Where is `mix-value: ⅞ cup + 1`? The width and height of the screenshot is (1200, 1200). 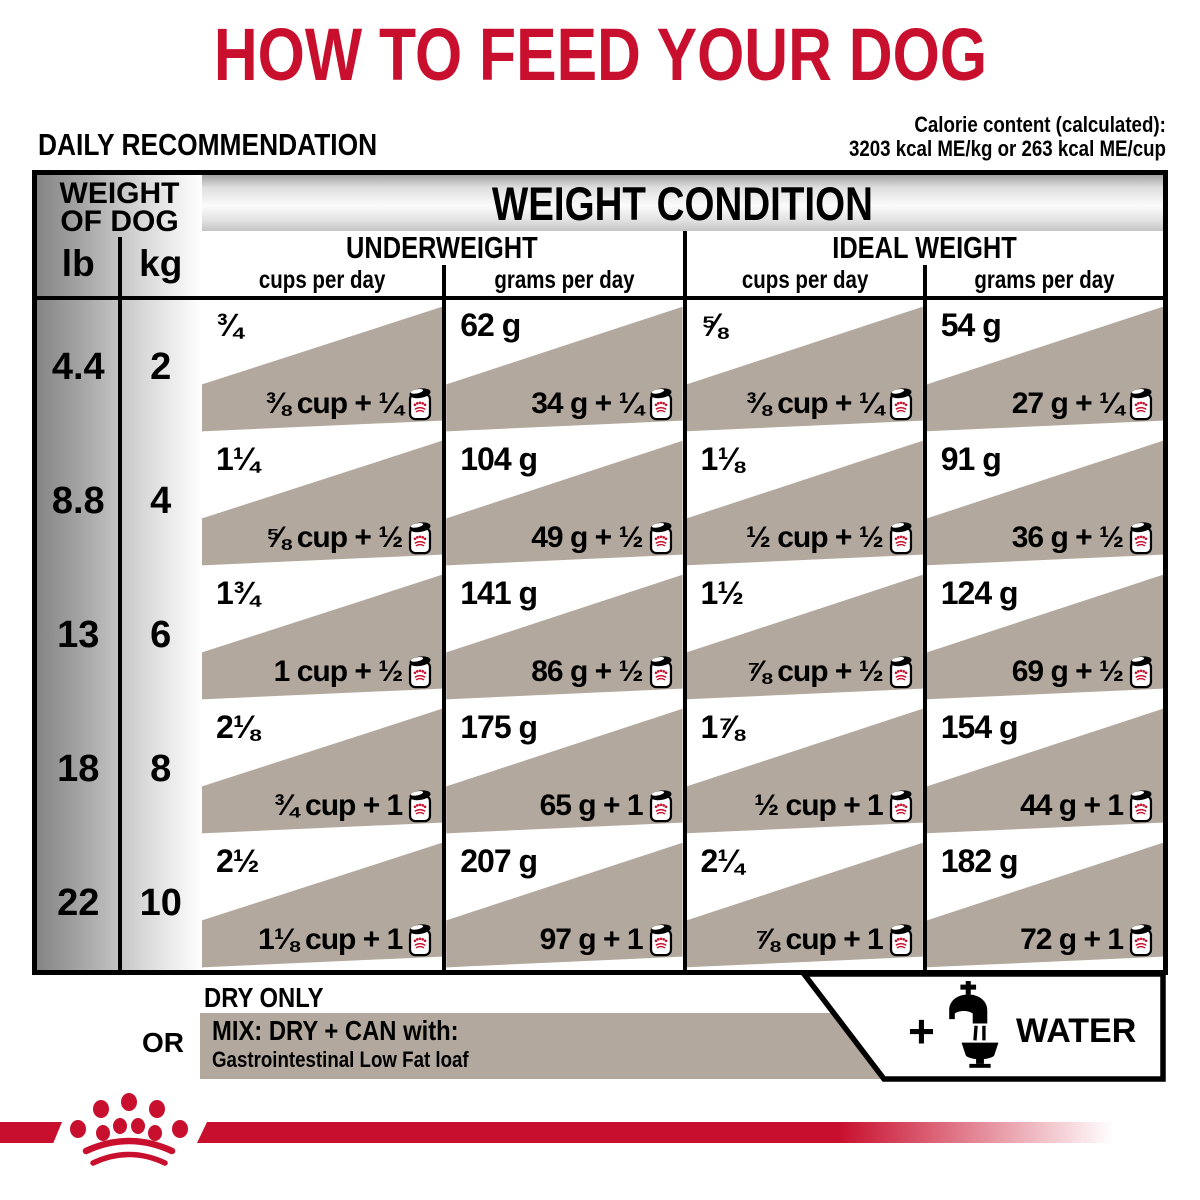 mix-value: ⅞ cup + 1 is located at coordinates (834, 939).